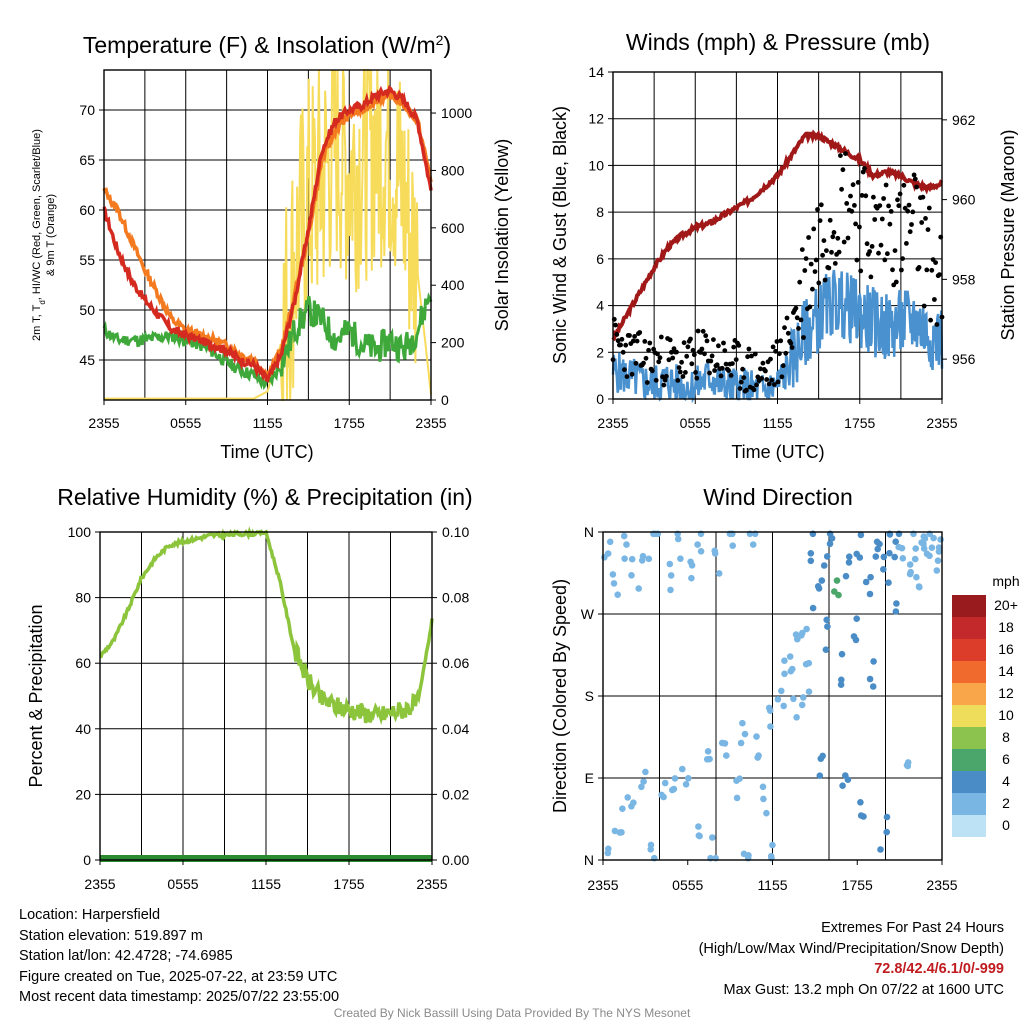 This screenshot has width=1024, height=1024. I want to click on x-tick-label: 1155, so click(777, 423).